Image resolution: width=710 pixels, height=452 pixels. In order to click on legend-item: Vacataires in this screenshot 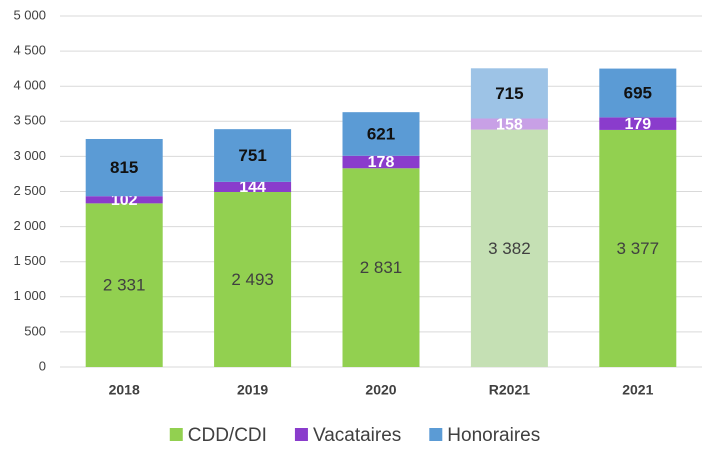, I will do `click(347, 435)`.